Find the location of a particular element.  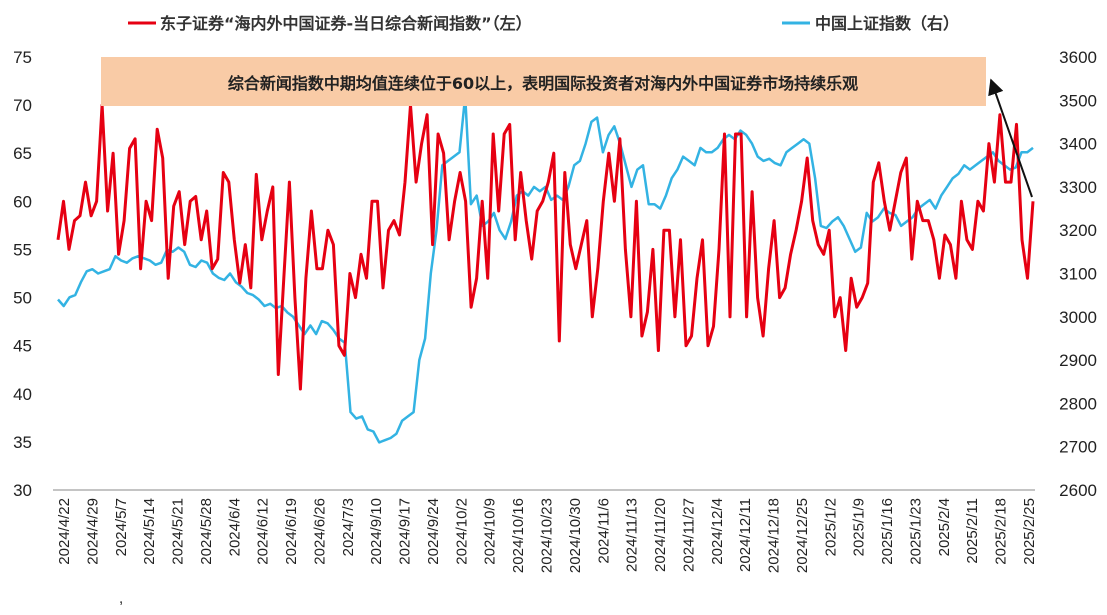

x-tick-label: 2024/4/22 is located at coordinates (64, 531).